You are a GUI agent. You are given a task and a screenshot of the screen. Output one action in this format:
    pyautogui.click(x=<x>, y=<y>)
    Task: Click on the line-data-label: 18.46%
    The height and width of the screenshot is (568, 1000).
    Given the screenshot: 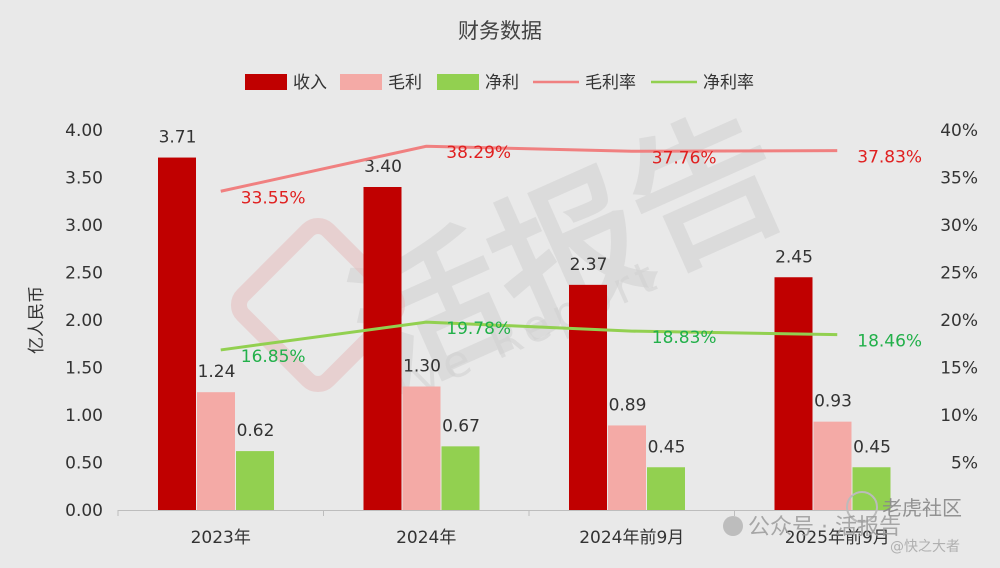 What is the action you would take?
    pyautogui.click(x=889, y=342)
    